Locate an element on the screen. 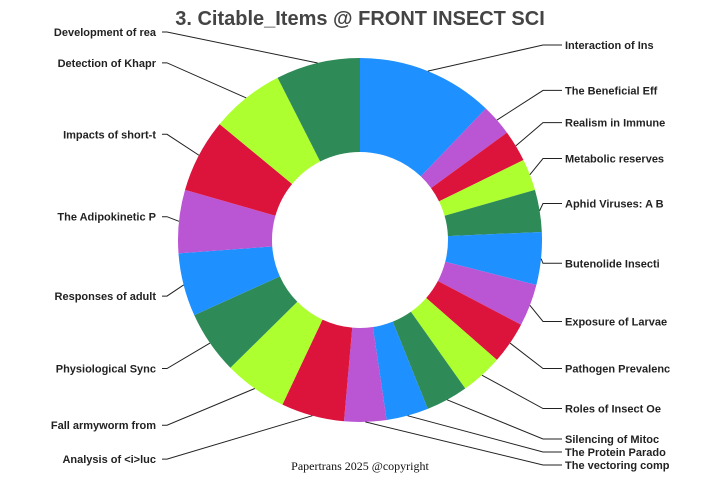 The width and height of the screenshot is (720, 480). slice-label-17: Impacts of short-t is located at coordinates (109, 135).